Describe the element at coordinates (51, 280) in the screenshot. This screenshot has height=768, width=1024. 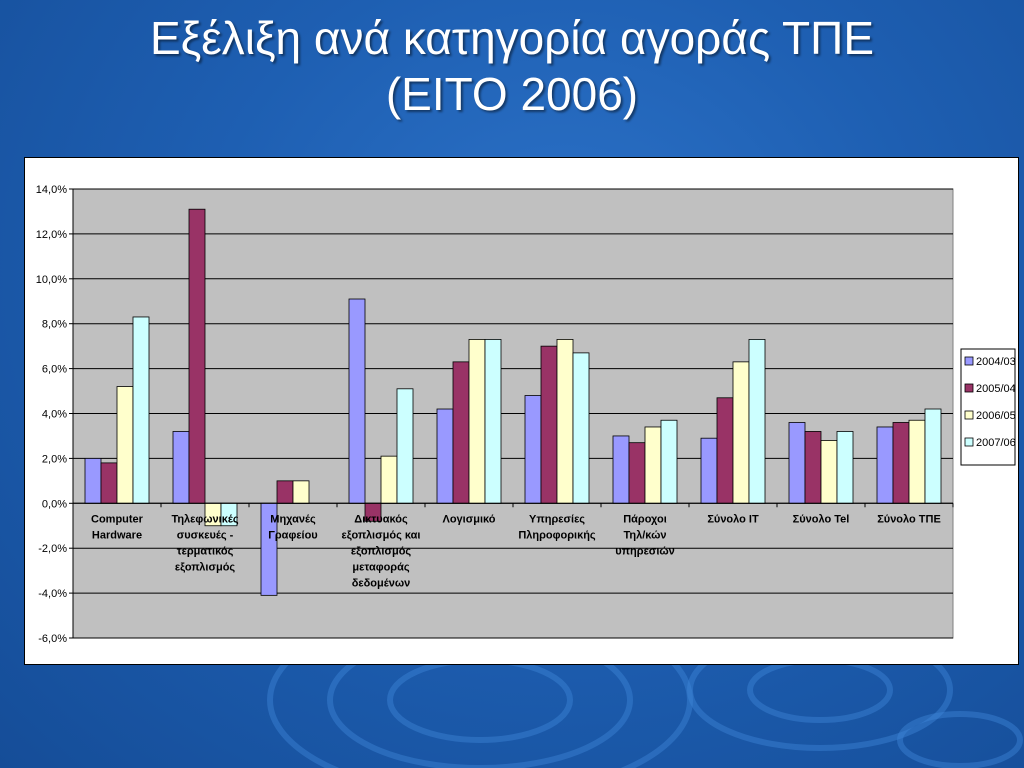
I see `y-tick-label: 10,0%` at that location.